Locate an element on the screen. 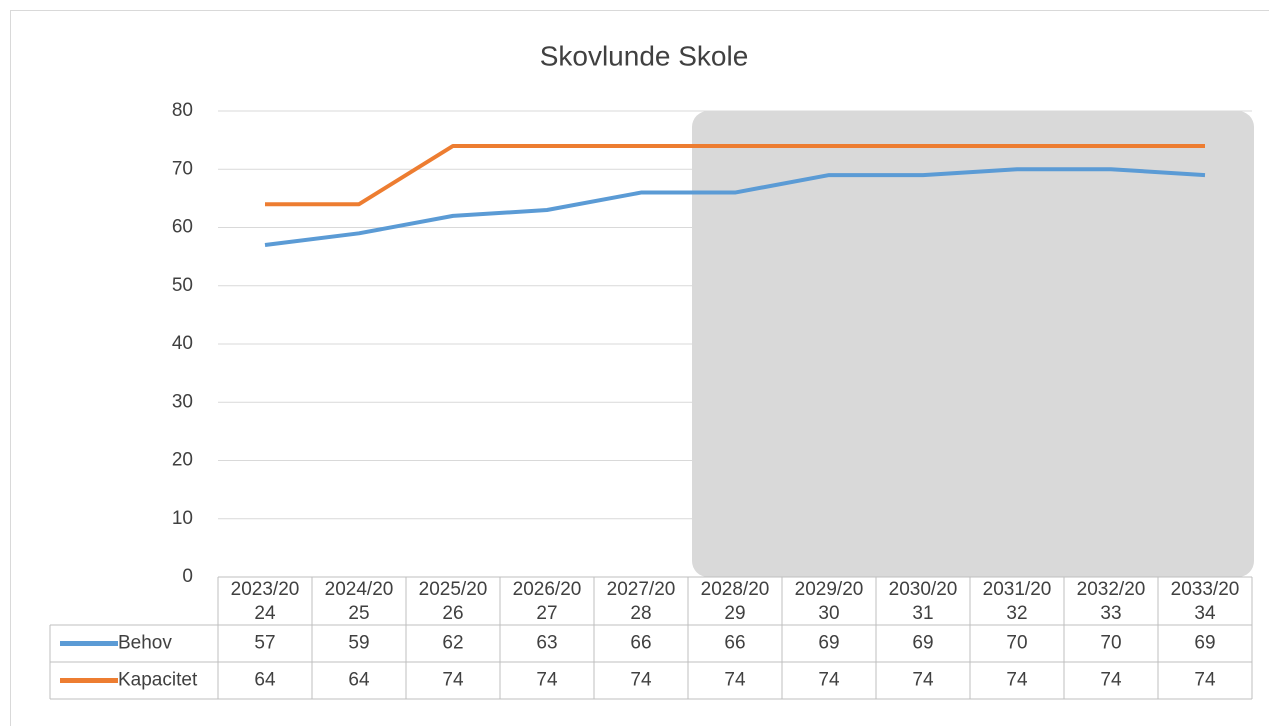 The width and height of the screenshot is (1269, 726). x-tick-label: 2029/2030 is located at coordinates (829, 601).